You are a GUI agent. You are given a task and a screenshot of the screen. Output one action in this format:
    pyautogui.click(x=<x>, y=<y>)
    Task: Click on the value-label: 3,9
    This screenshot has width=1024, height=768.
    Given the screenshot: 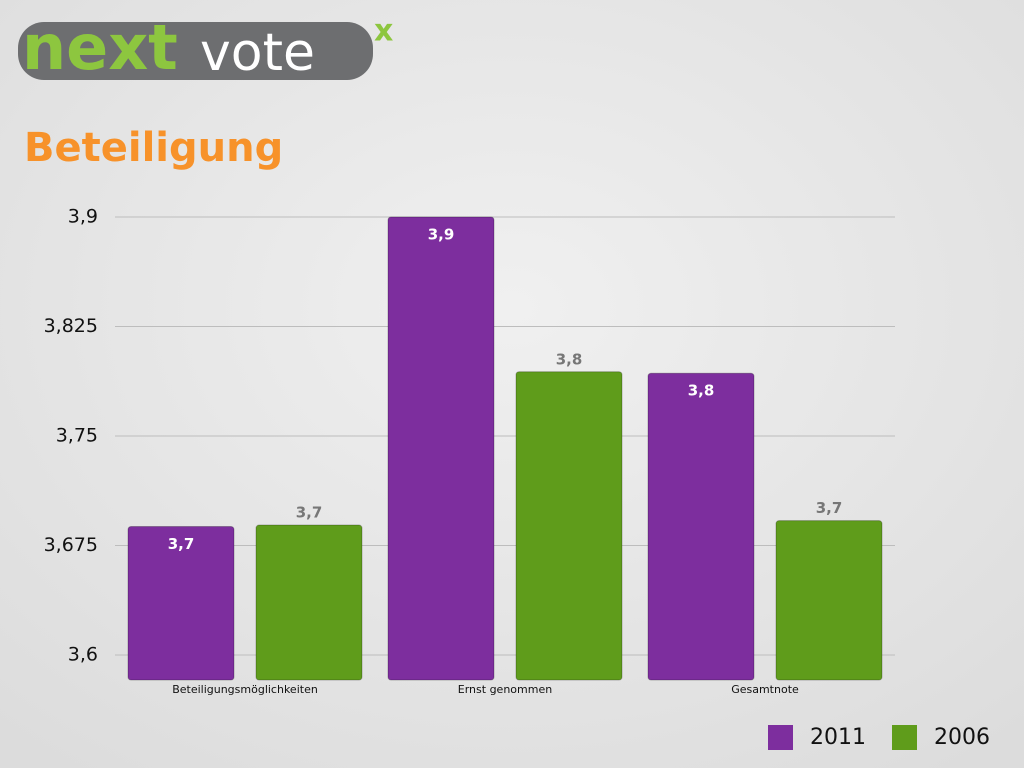 What is the action you would take?
    pyautogui.click(x=441, y=235)
    